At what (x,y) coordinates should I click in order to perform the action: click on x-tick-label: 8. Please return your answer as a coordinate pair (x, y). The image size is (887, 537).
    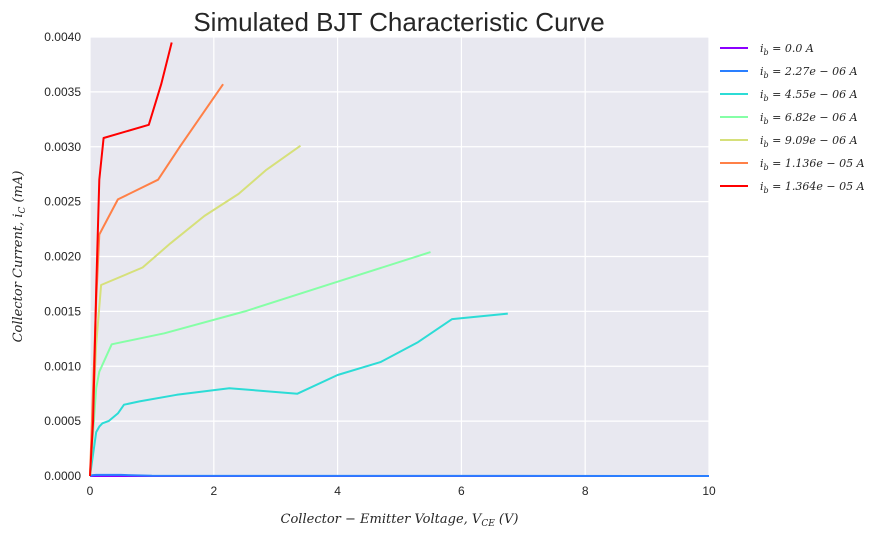
    Looking at the image, I should click on (585, 491).